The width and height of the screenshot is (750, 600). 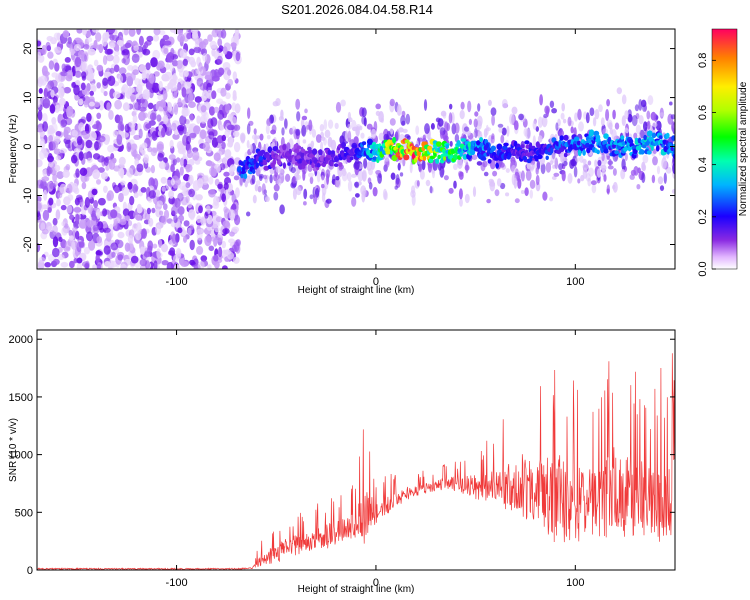 I want to click on snr-y-tick-label: 1500, so click(x=21, y=398).